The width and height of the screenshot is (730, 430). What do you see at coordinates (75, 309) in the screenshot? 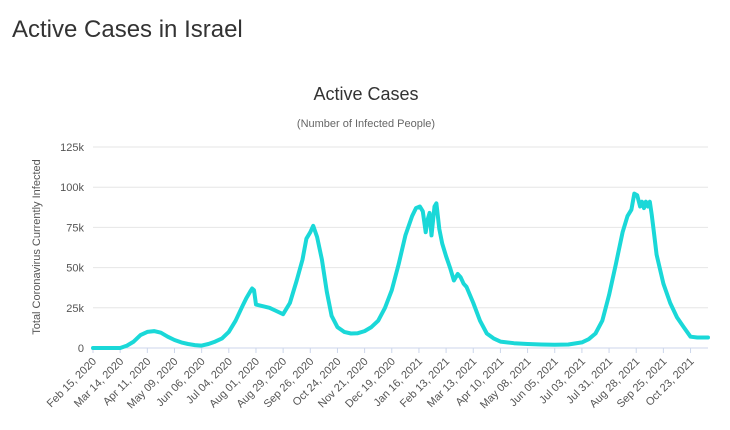
I see `y-tick-label: 25k` at bounding box center [75, 309].